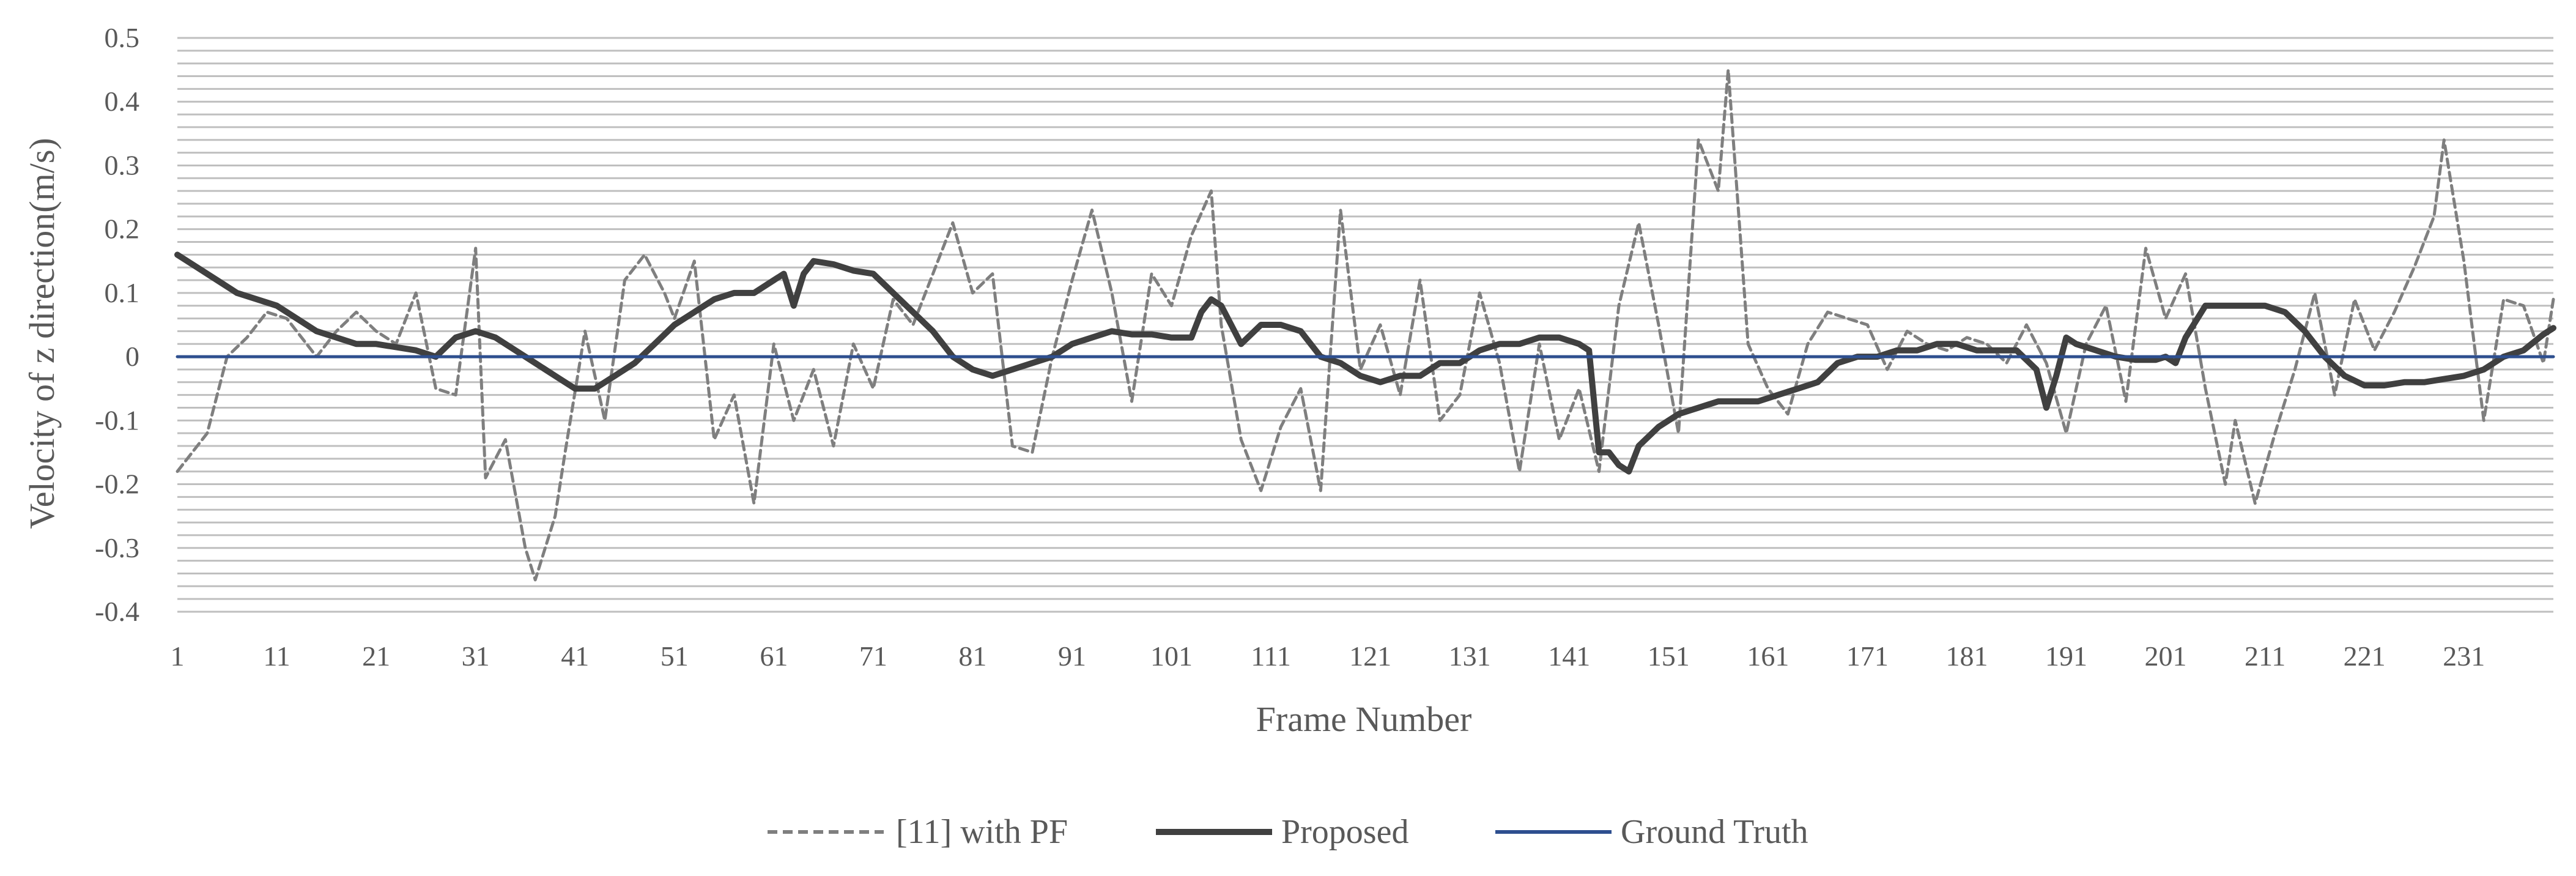 The height and width of the screenshot is (876, 2576). What do you see at coordinates (1364, 719) in the screenshot?
I see `x-axis-title: Frame Number` at bounding box center [1364, 719].